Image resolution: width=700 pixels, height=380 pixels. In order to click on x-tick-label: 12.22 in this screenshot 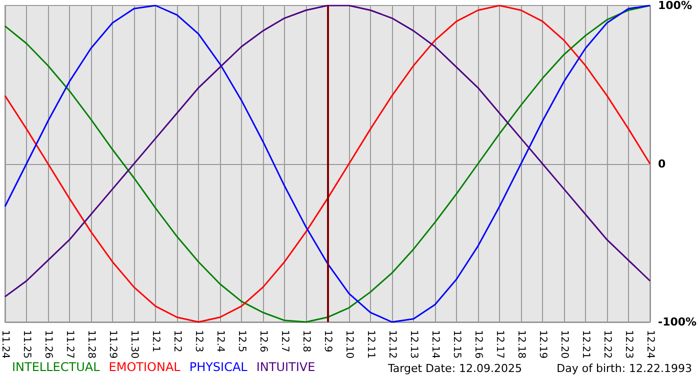, I will do `click(607, 344)`.